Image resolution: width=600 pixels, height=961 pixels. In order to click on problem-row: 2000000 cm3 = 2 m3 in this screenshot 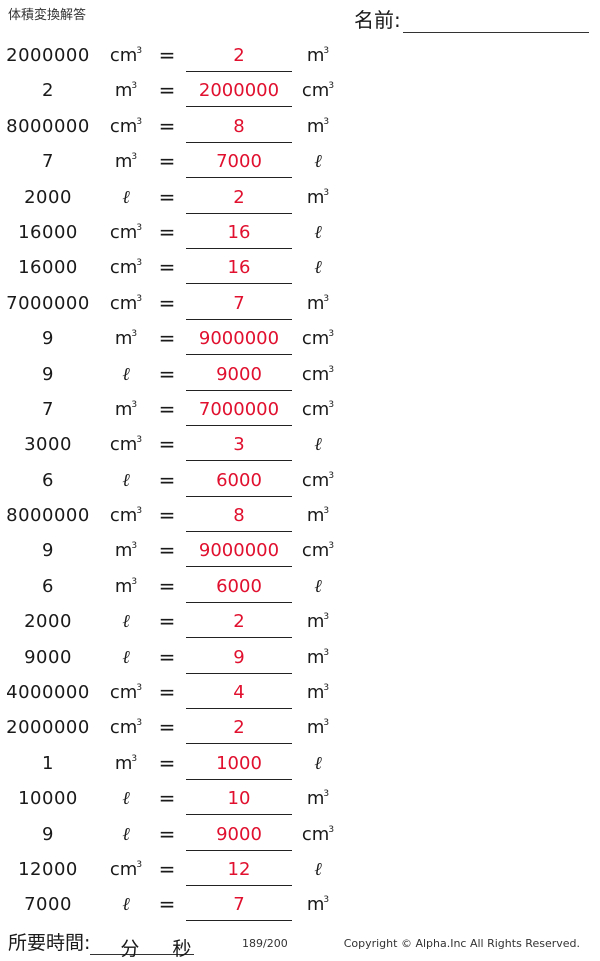, I will do `click(300, 727)`.